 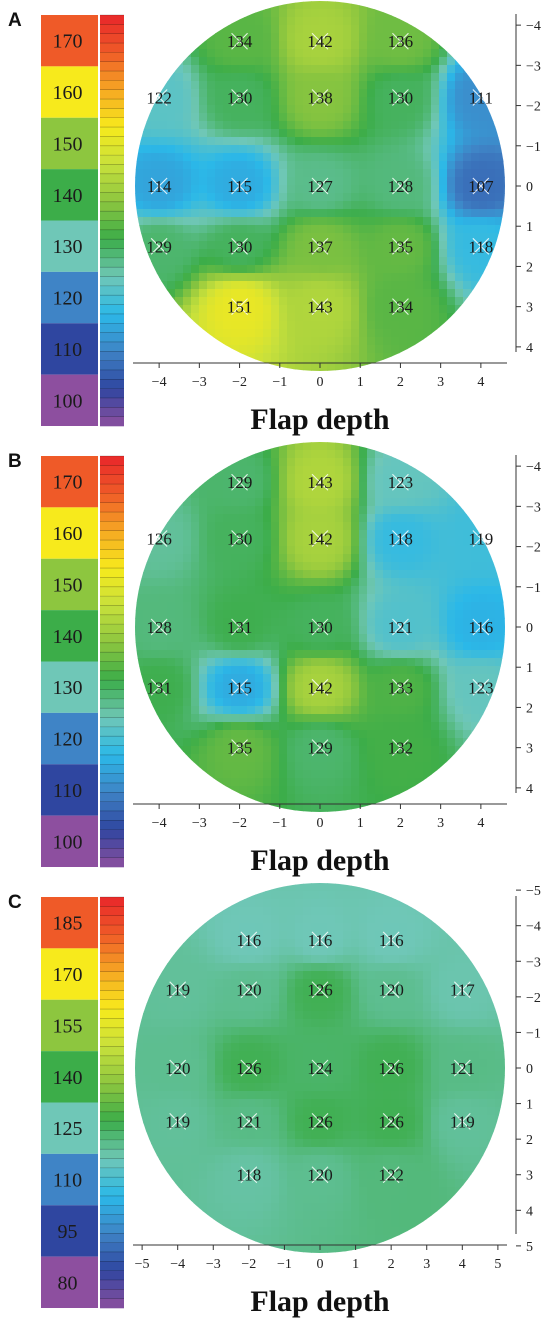 What do you see at coordinates (68, 1078) in the screenshot?
I see `colorbar-label: 140` at bounding box center [68, 1078].